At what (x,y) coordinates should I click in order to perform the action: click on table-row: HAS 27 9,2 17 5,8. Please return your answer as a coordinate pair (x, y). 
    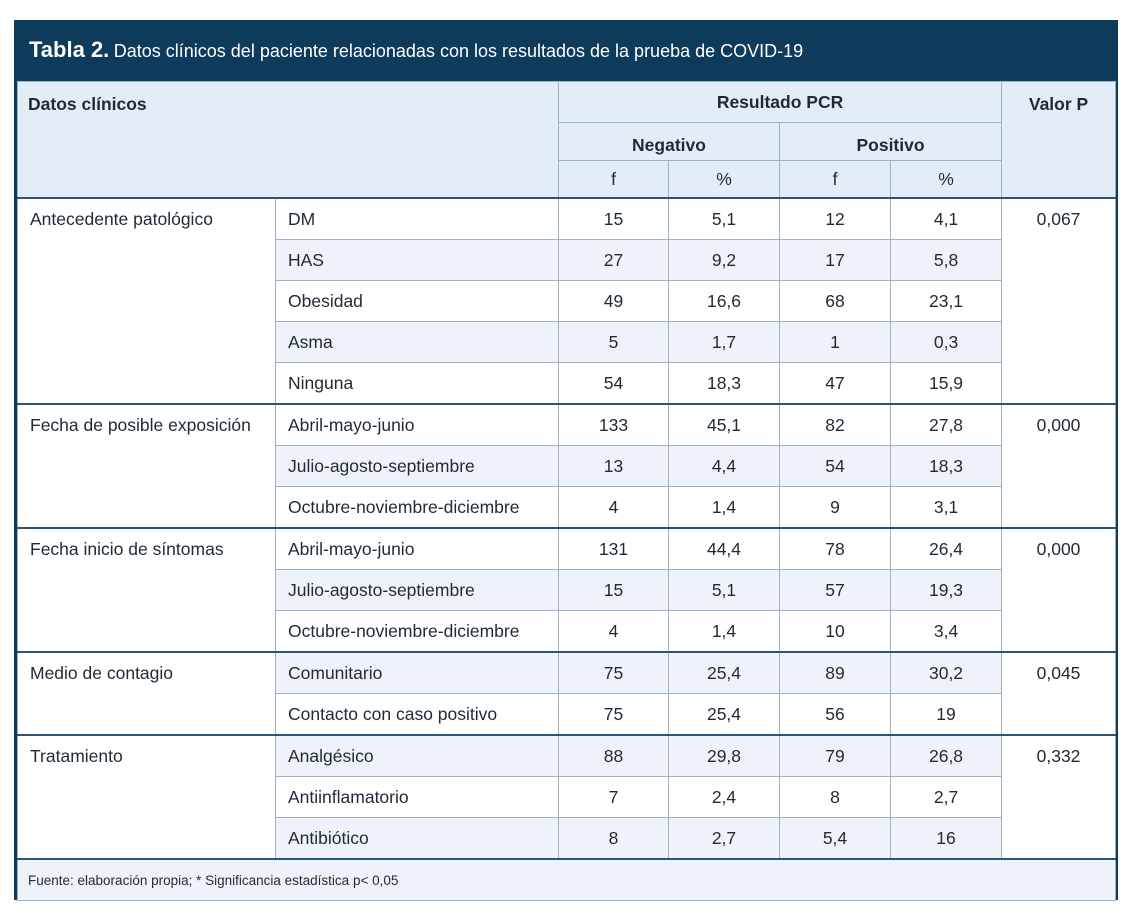
    Looking at the image, I should click on (567, 260).